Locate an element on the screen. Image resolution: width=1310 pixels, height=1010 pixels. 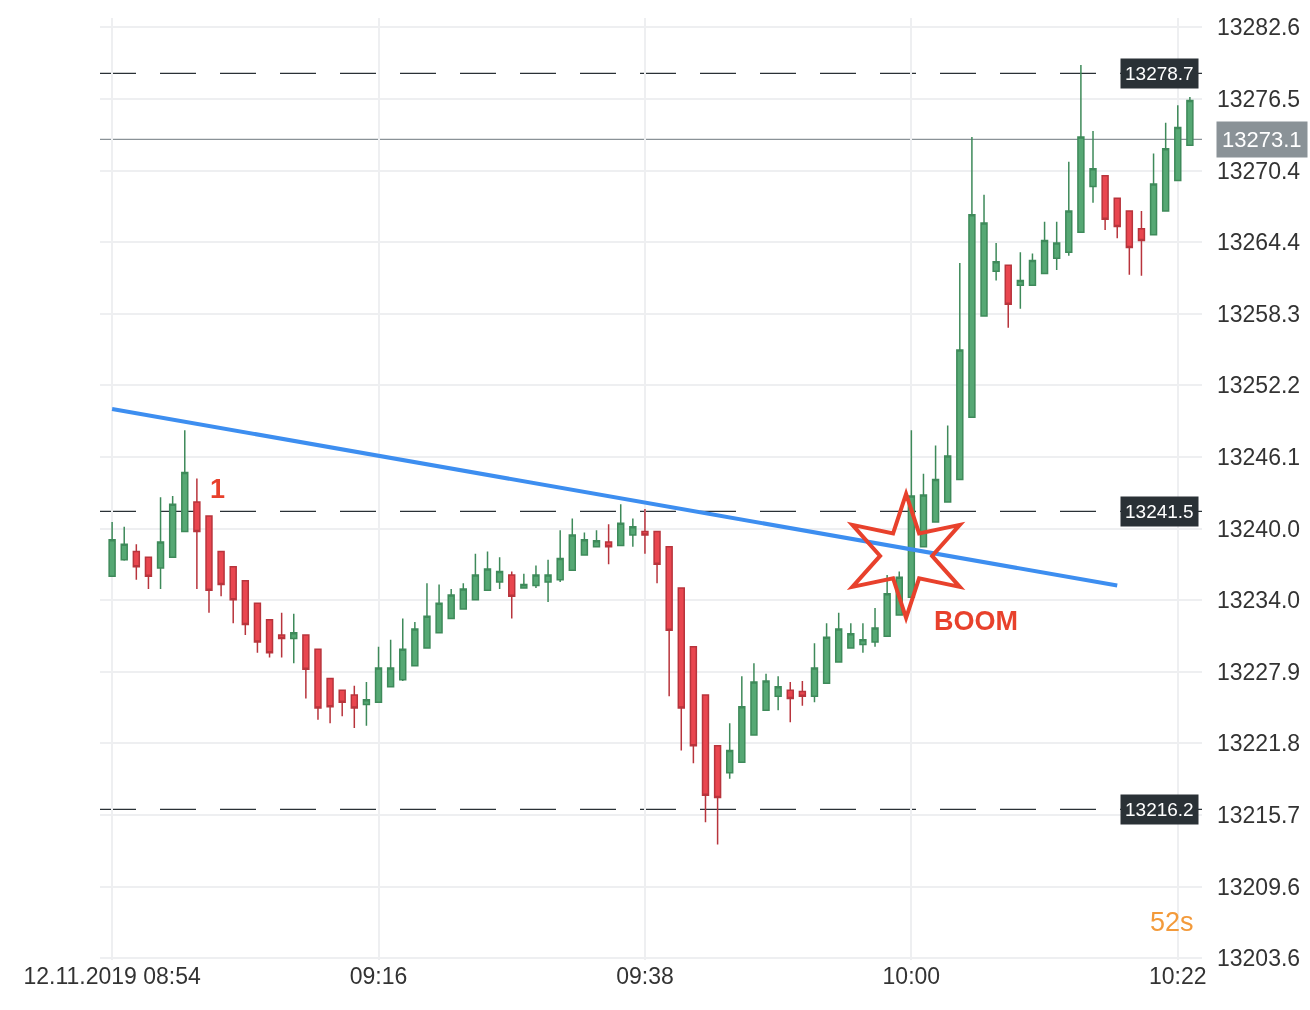
x-tick-label: 12.11.2019 08:54 is located at coordinates (112, 976).